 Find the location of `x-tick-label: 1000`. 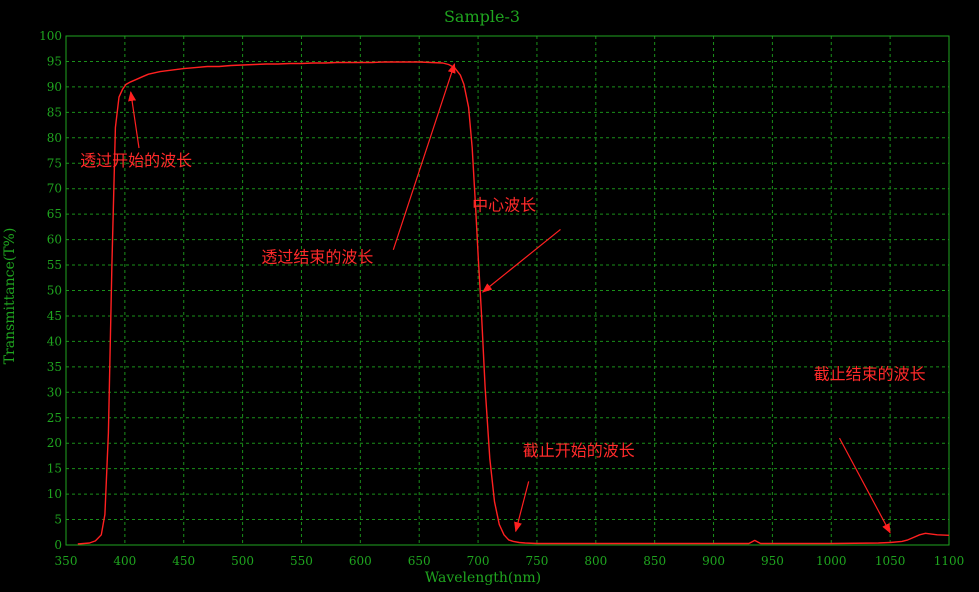

x-tick-label: 1000 is located at coordinates (831, 561).